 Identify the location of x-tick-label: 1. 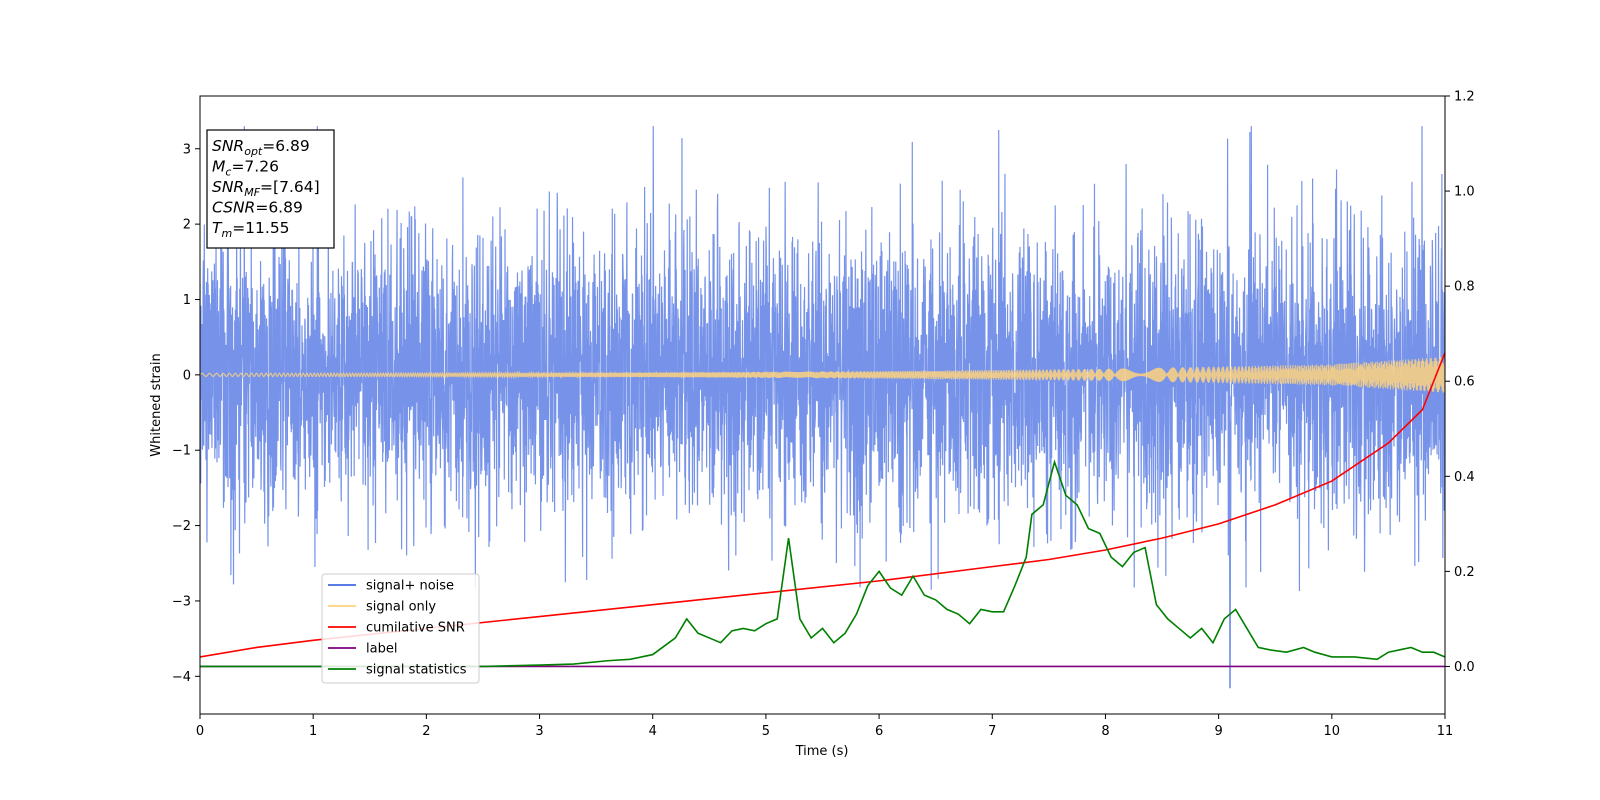
(313, 731).